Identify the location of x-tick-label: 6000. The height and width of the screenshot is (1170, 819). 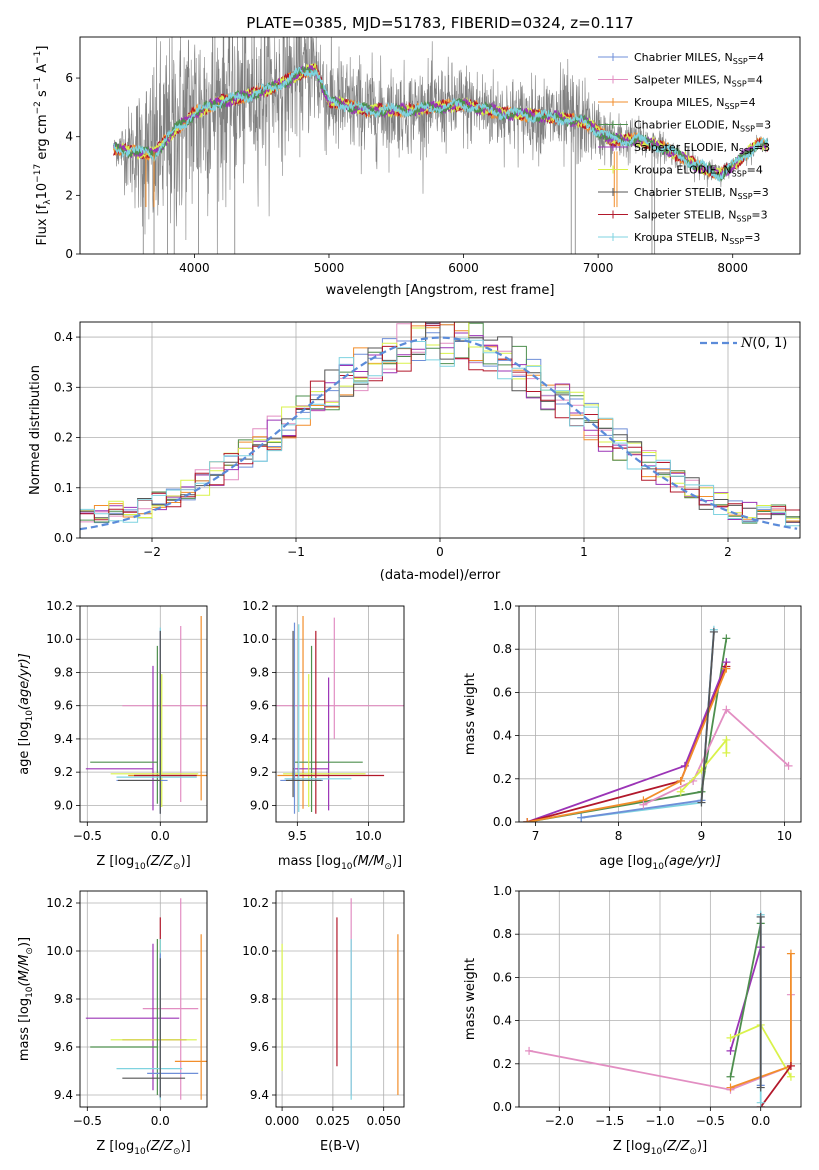
(463, 268).